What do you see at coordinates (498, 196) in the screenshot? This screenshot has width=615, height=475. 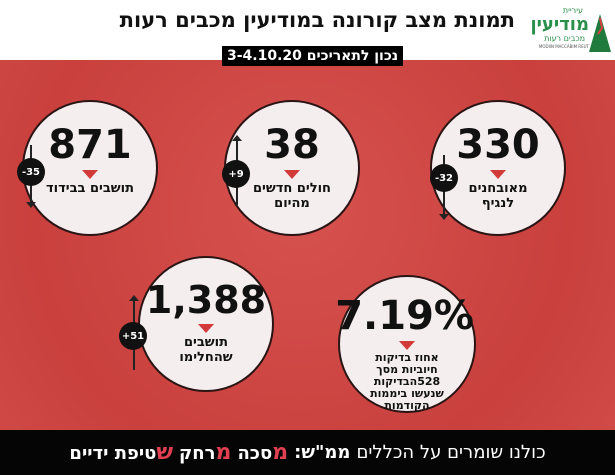 I see `stat-label: מאובחנים לנגיף` at bounding box center [498, 196].